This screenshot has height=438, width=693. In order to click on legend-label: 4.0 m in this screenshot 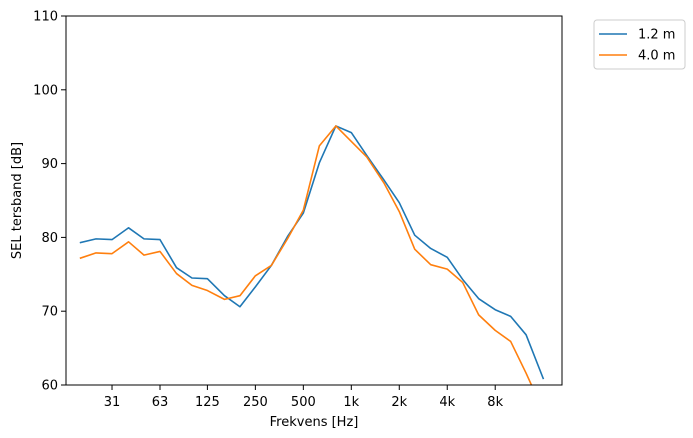, I will do `click(656, 56)`.